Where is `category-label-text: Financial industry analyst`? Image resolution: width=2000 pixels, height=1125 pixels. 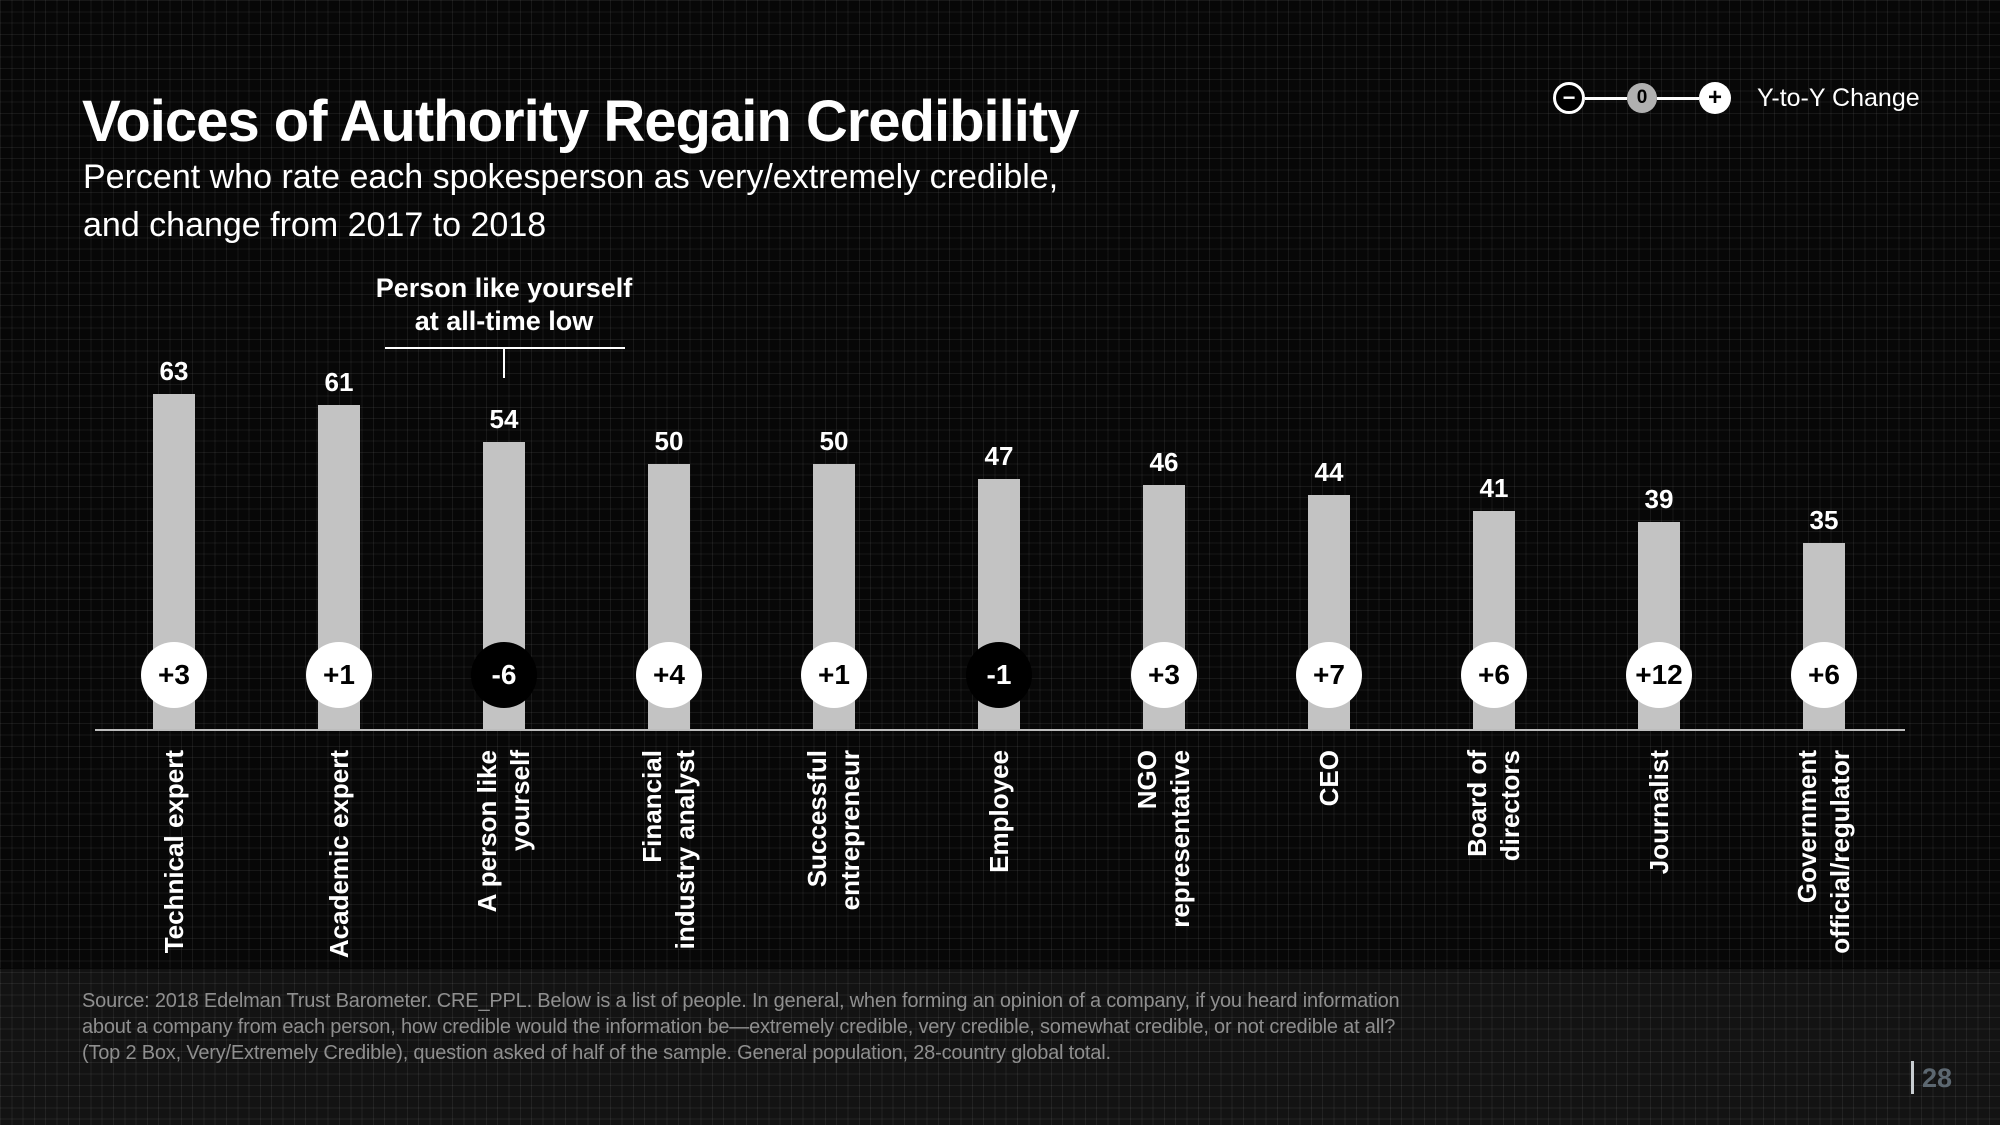 category-label-text: Financial industry analyst is located at coordinates (668, 850).